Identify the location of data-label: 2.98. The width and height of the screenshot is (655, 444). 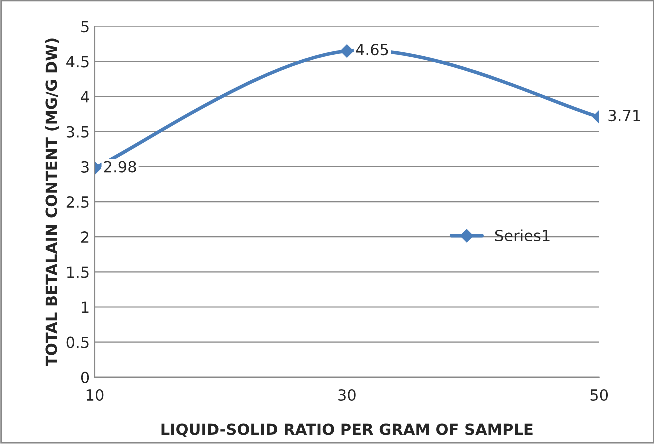
(120, 167).